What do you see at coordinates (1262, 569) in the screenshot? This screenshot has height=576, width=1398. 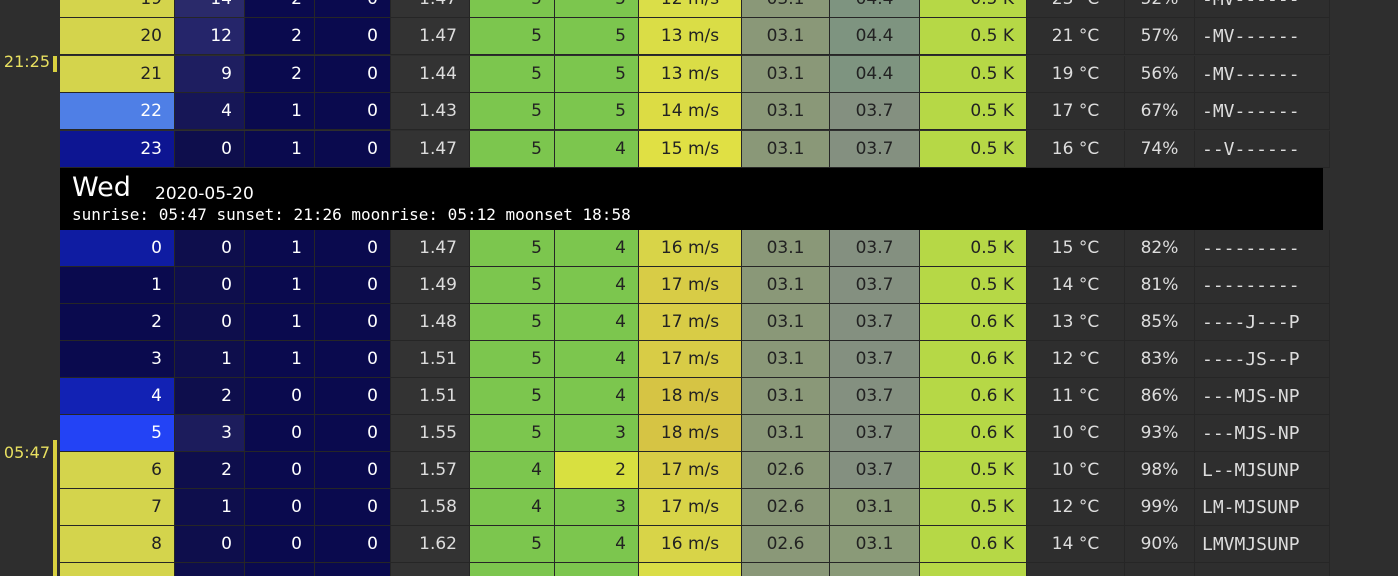 I see `code` at bounding box center [1262, 569].